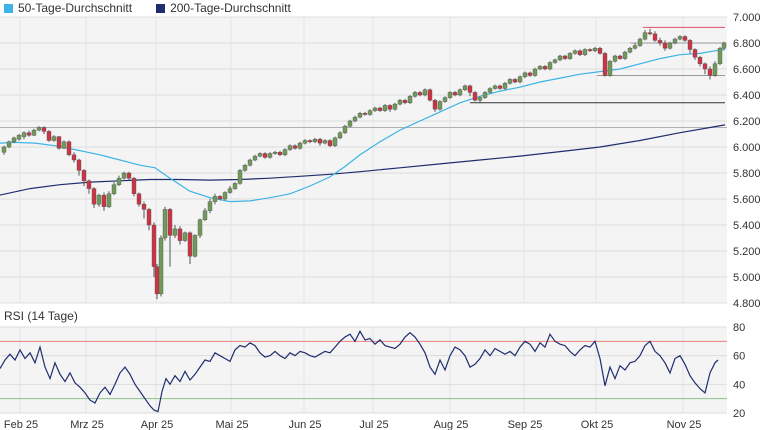  Describe the element at coordinates (739, 414) in the screenshot. I see `rsi-y-tick-label: 20` at that location.